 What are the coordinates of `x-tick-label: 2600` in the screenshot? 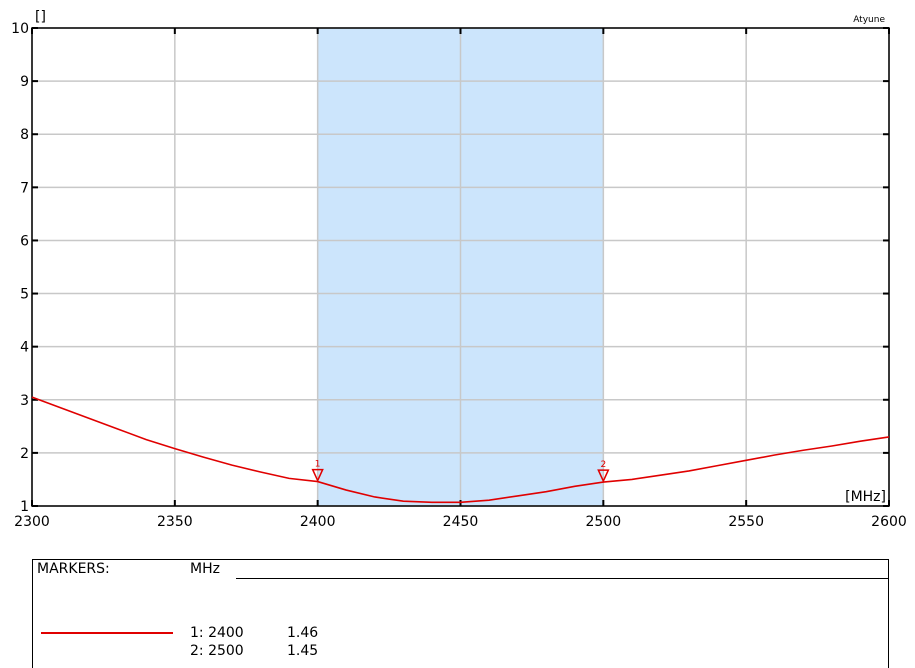 It's located at (889, 522).